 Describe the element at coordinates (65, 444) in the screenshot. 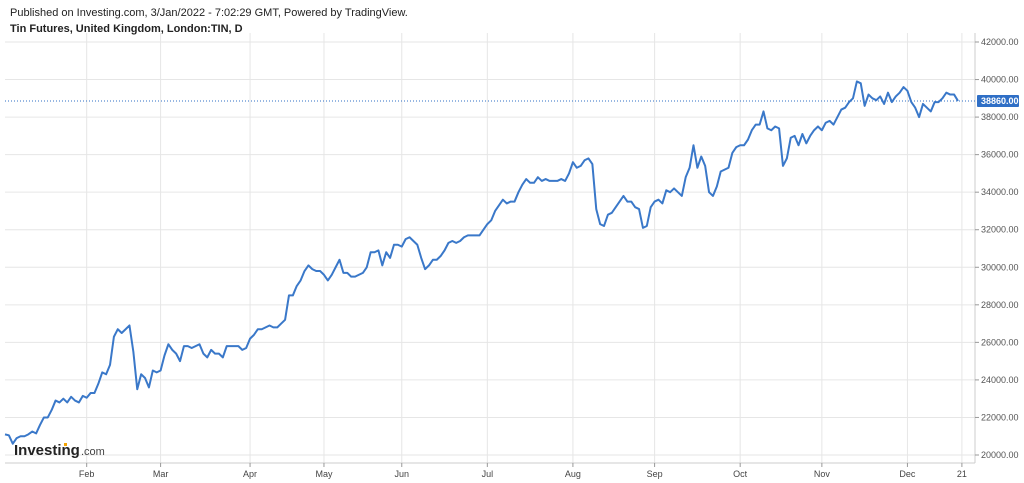

I see `logo-dot-icon` at that location.